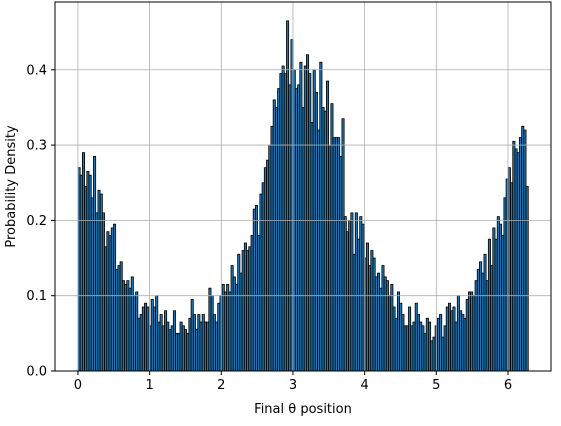 This screenshot has width=561, height=426. I want to click on x-axis-ticks: 0 1 2 3 4 5 6, so click(293, 382).